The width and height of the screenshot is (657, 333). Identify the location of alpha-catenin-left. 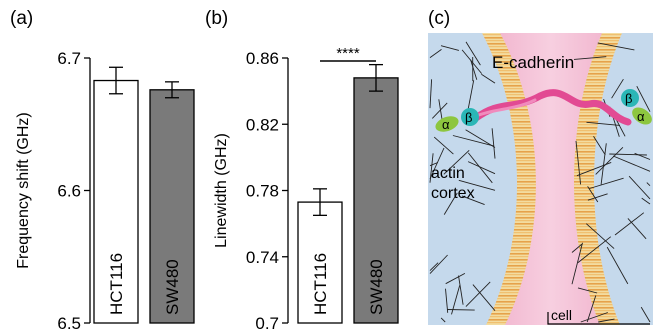
(447, 124).